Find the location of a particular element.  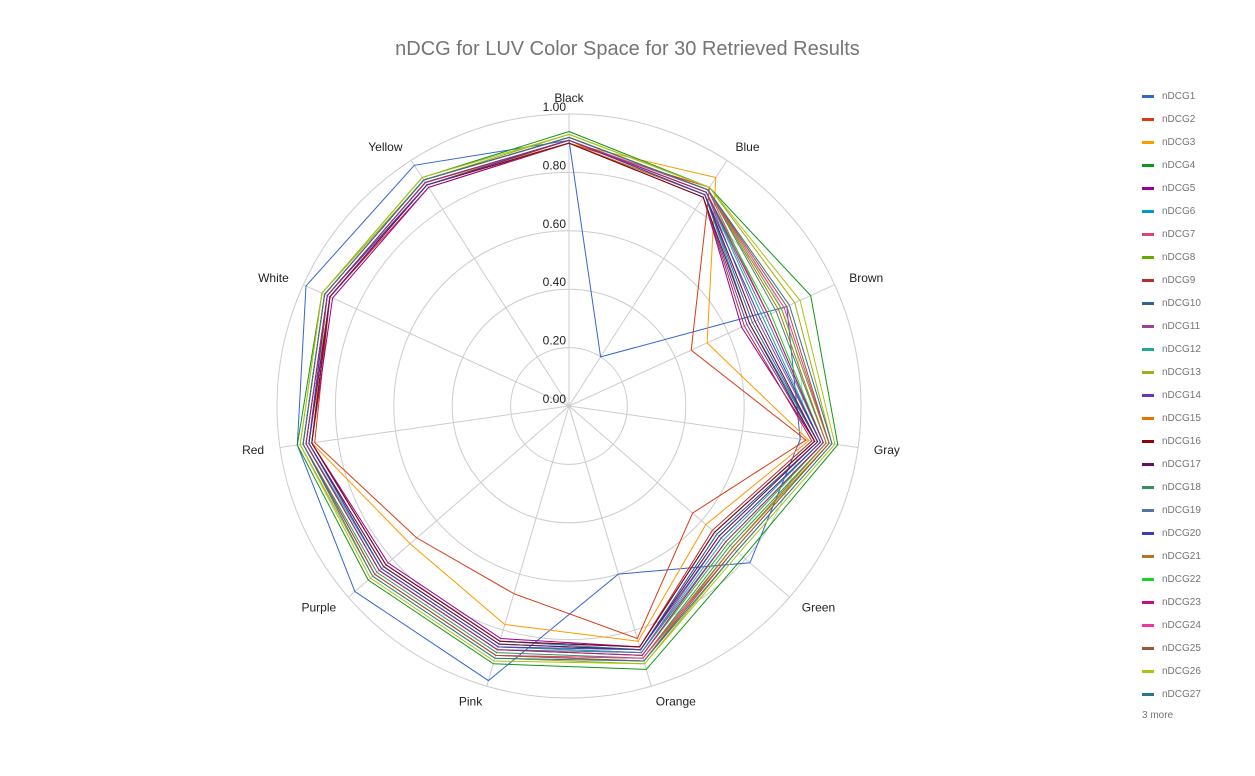

legend-item: nDCG27 is located at coordinates (1171, 694).